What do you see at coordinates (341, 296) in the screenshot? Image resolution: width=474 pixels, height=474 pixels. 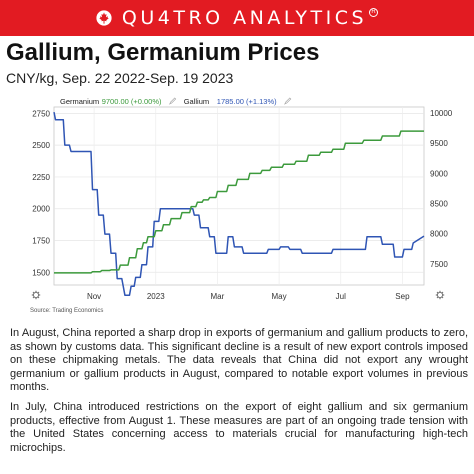 I see `x-tick-label: Jul` at bounding box center [341, 296].